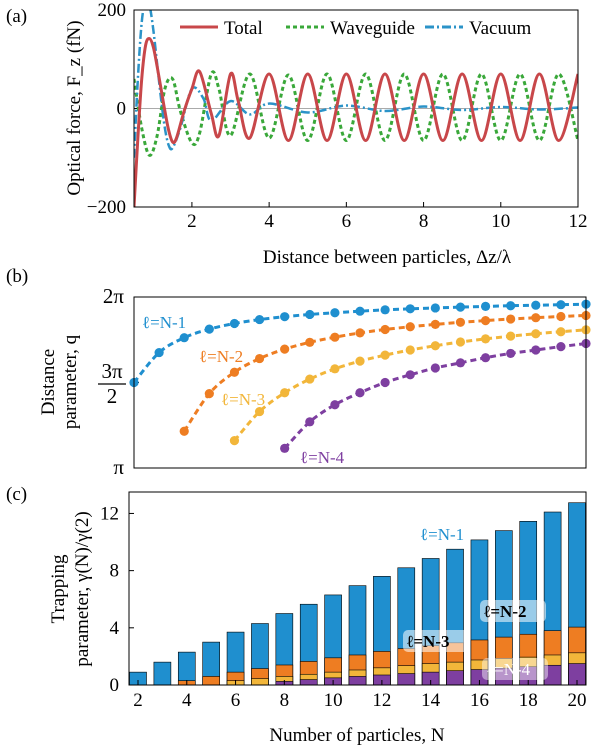 The width and height of the screenshot is (597, 752). Describe the element at coordinates (138, 700) in the screenshot. I see `c-xtick-label: 2` at that location.